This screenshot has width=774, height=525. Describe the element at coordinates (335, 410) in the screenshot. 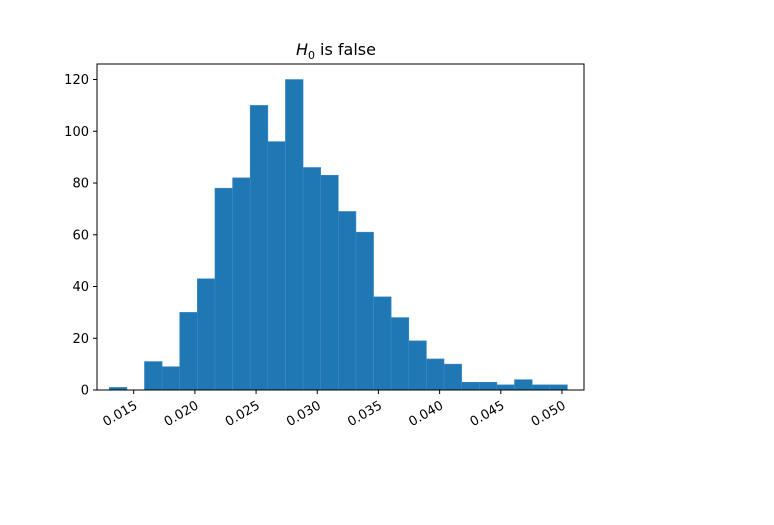

I see `x-axis: 0.015 0.020 0.025 0.030 0.035 0.040 0.045 0.050` at that location.